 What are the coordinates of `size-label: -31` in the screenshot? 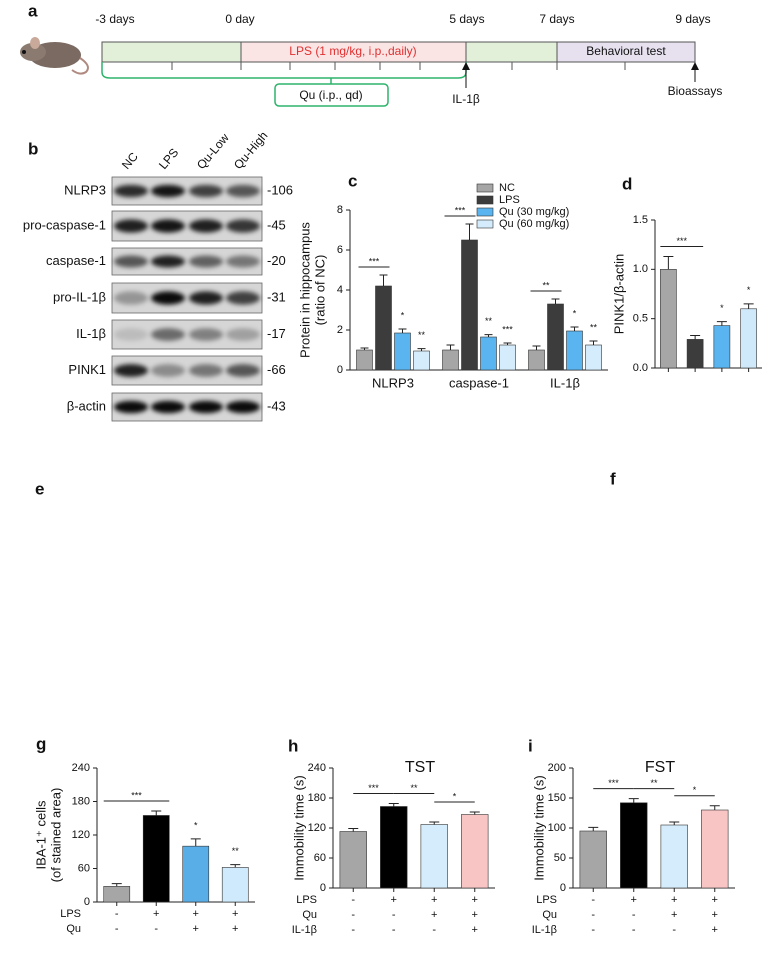 It's located at (276, 296).